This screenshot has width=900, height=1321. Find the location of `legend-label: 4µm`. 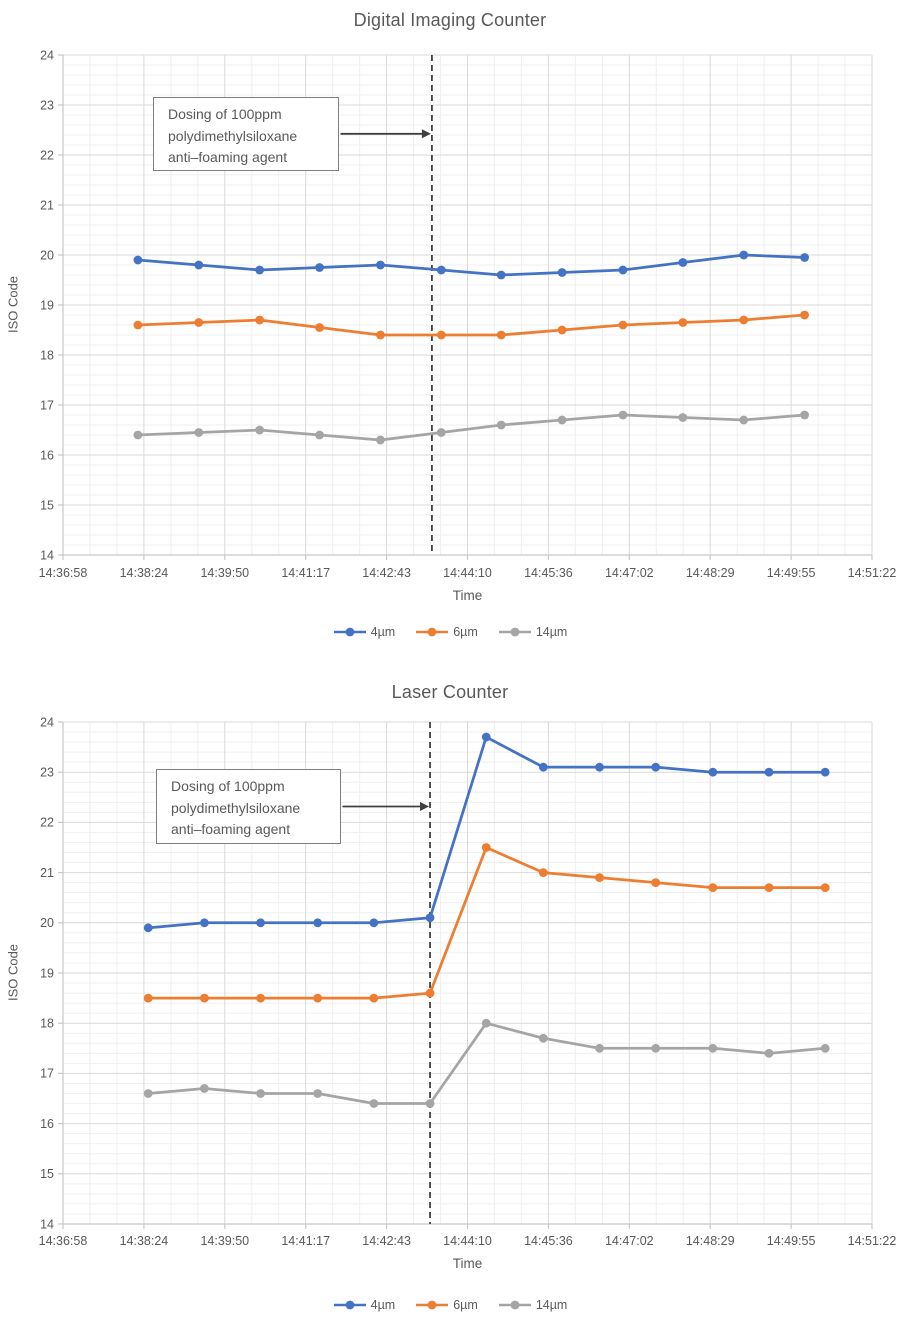

legend-label: 4µm is located at coordinates (383, 1305).